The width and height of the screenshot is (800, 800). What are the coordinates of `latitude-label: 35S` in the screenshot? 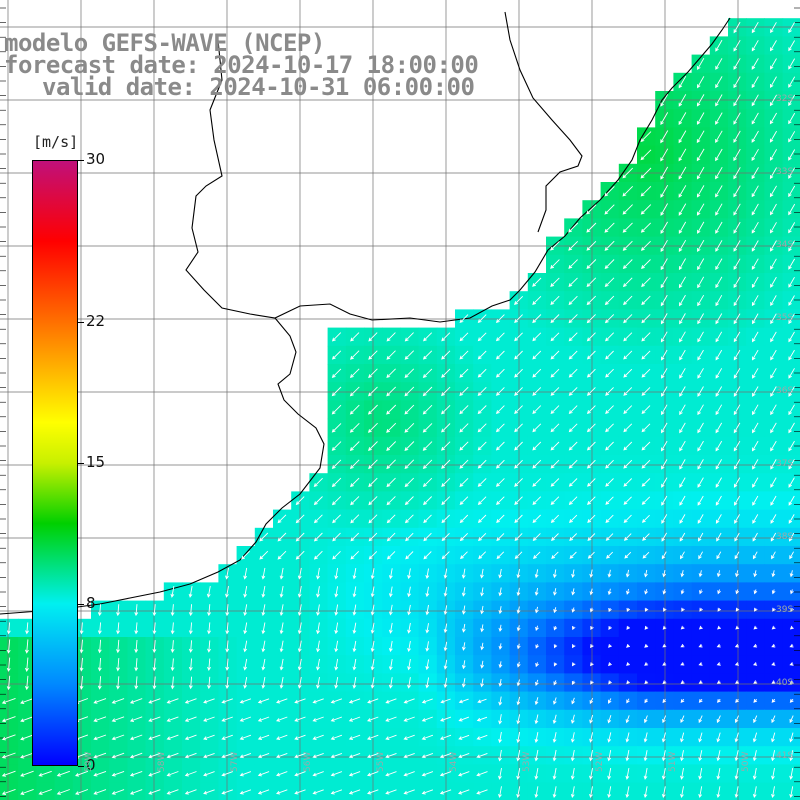 It's located at (785, 318).